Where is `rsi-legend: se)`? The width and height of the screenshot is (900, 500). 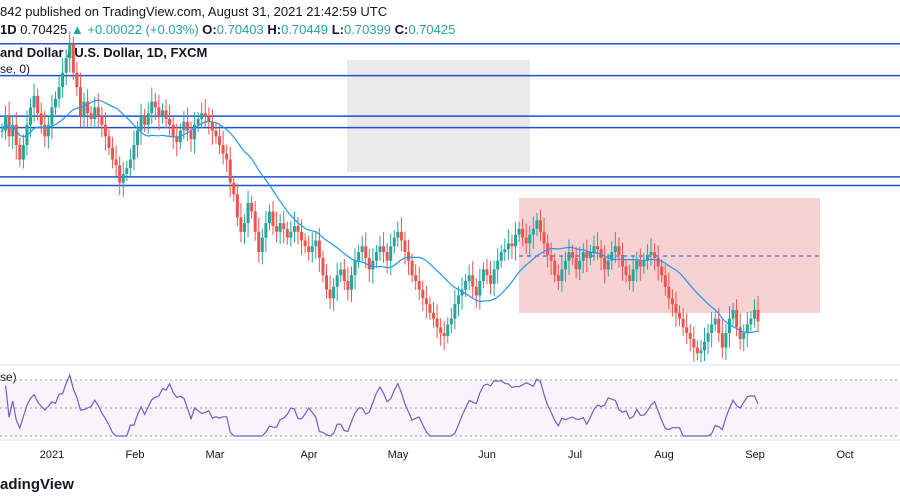
rsi-legend: se) is located at coordinates (8, 377).